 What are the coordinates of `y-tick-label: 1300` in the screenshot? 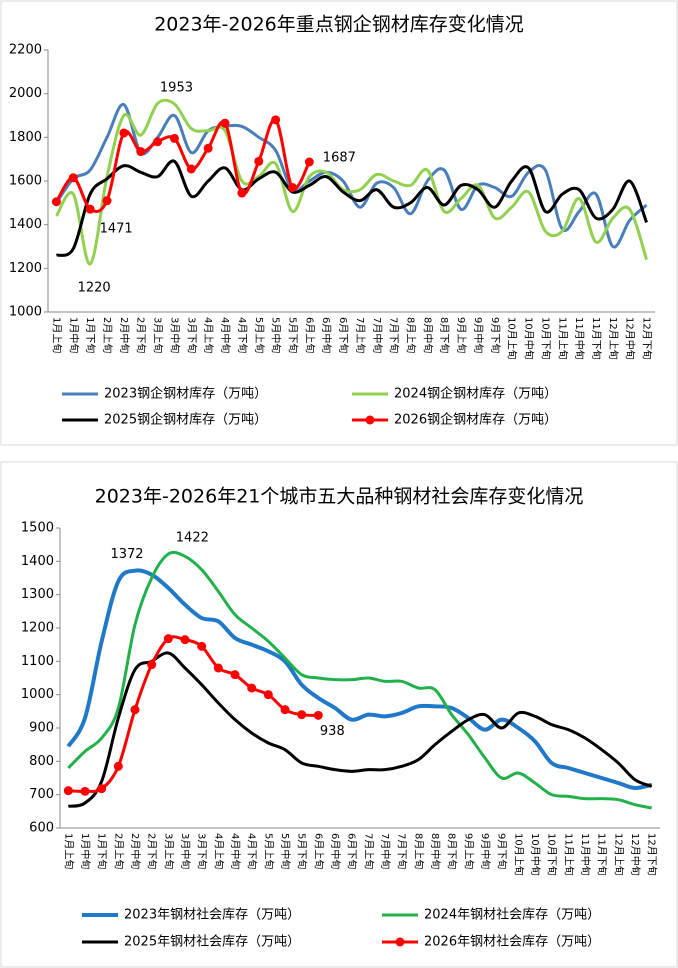 It's located at (37, 594).